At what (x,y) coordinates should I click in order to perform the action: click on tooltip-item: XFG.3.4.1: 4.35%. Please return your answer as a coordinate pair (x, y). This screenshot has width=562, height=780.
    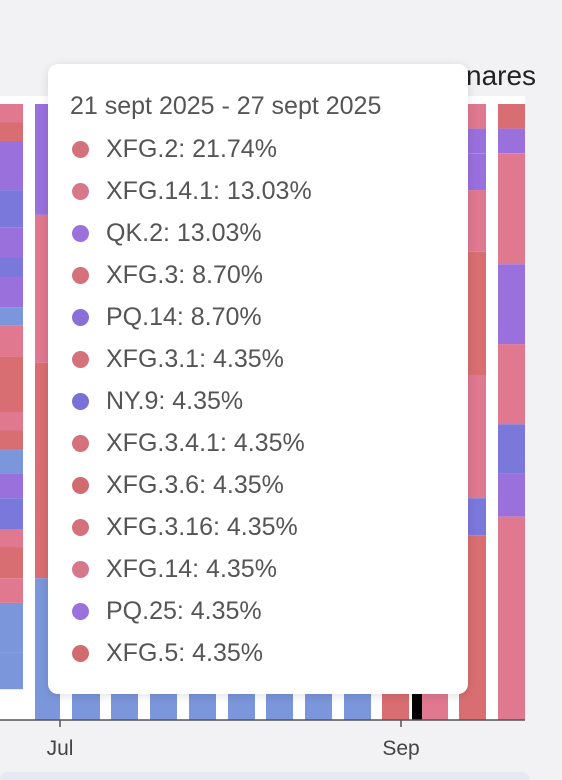
    Looking at the image, I should click on (269, 443).